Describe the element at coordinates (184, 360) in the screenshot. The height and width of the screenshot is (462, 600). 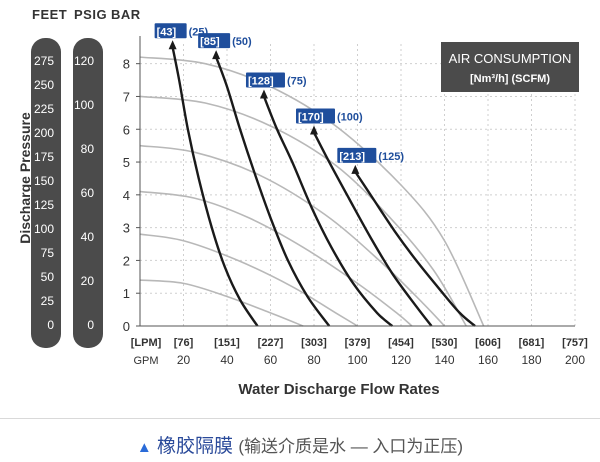
I see `x-tick-label-gpm: 20` at that location.